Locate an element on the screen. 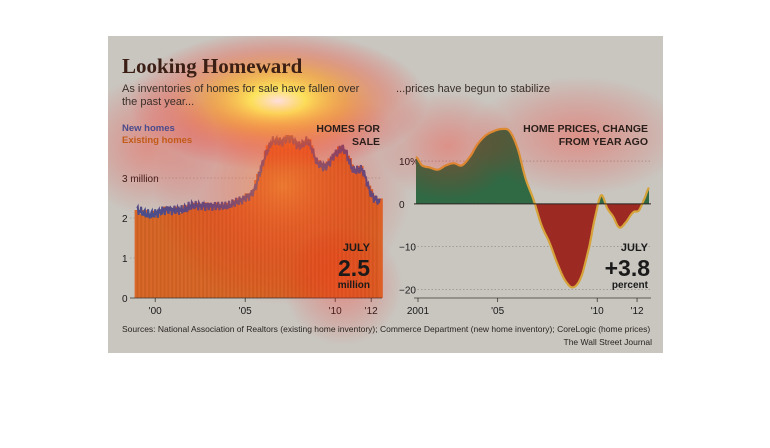  homes-for-sale-title: HOMES FOR SALE is located at coordinates (348, 135).